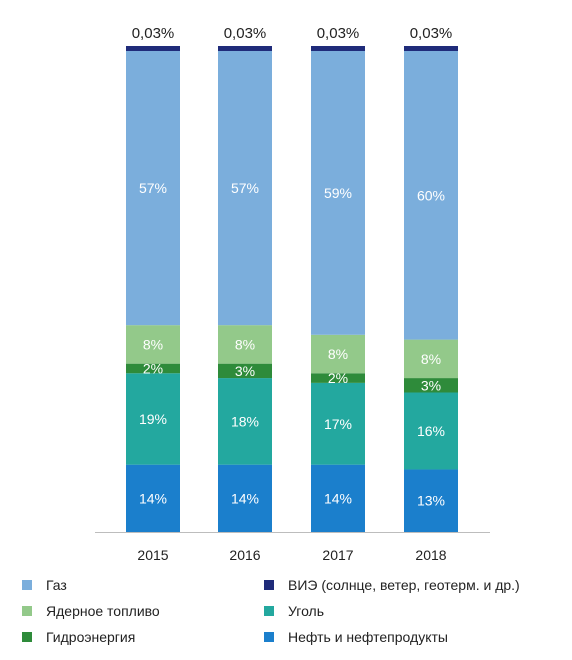 Image resolution: width=572 pixels, height=660 pixels. I want to click on bar-segment-2015-нефть, so click(153, 498).